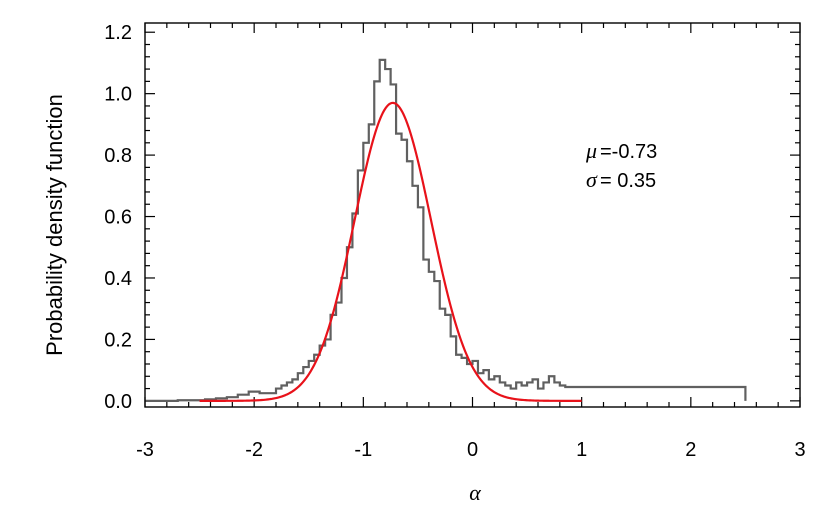 The width and height of the screenshot is (830, 512). Describe the element at coordinates (118, 33) in the screenshot. I see `y-tick-label: 1.2` at that location.